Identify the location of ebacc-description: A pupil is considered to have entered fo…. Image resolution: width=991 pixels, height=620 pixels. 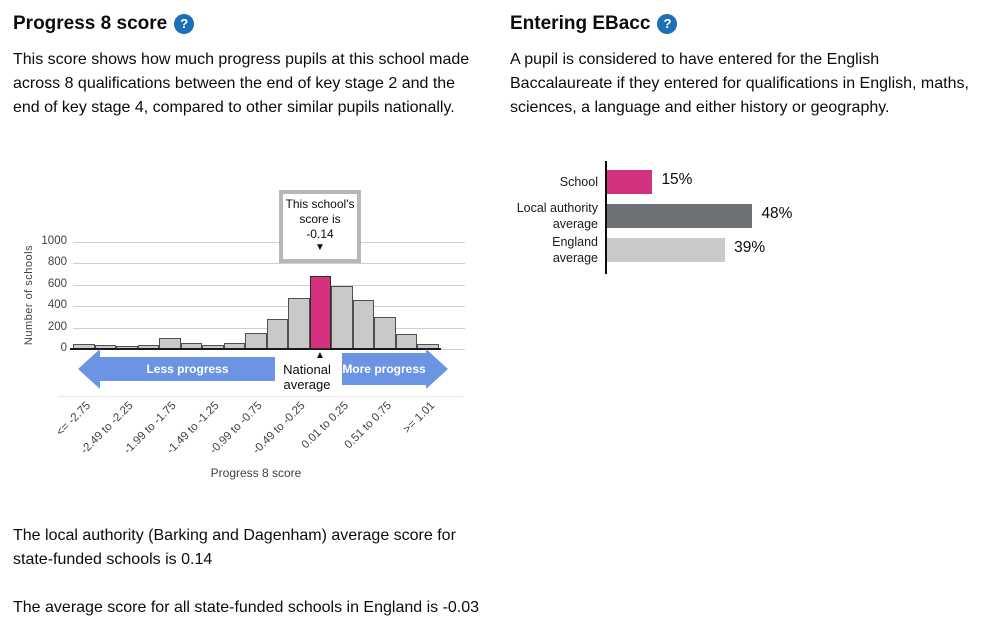
(739, 83).